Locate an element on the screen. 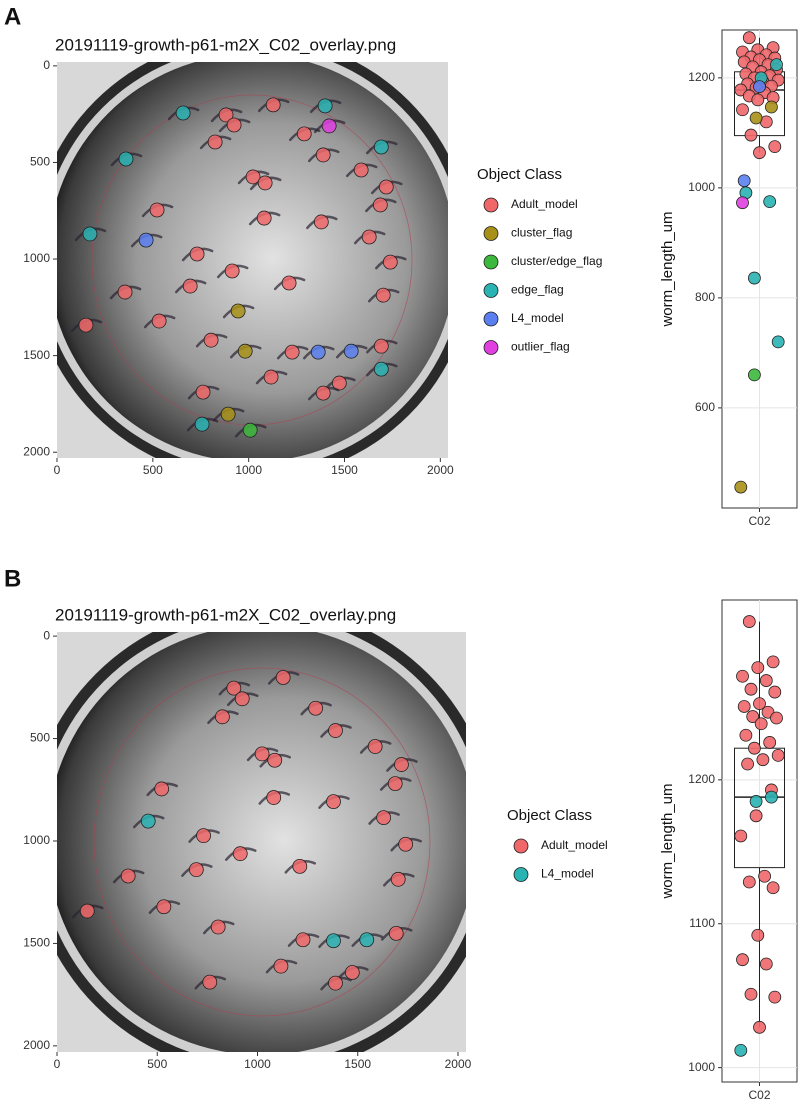 The image size is (800, 1117). x-tick-label: C02 is located at coordinates (759, 521).